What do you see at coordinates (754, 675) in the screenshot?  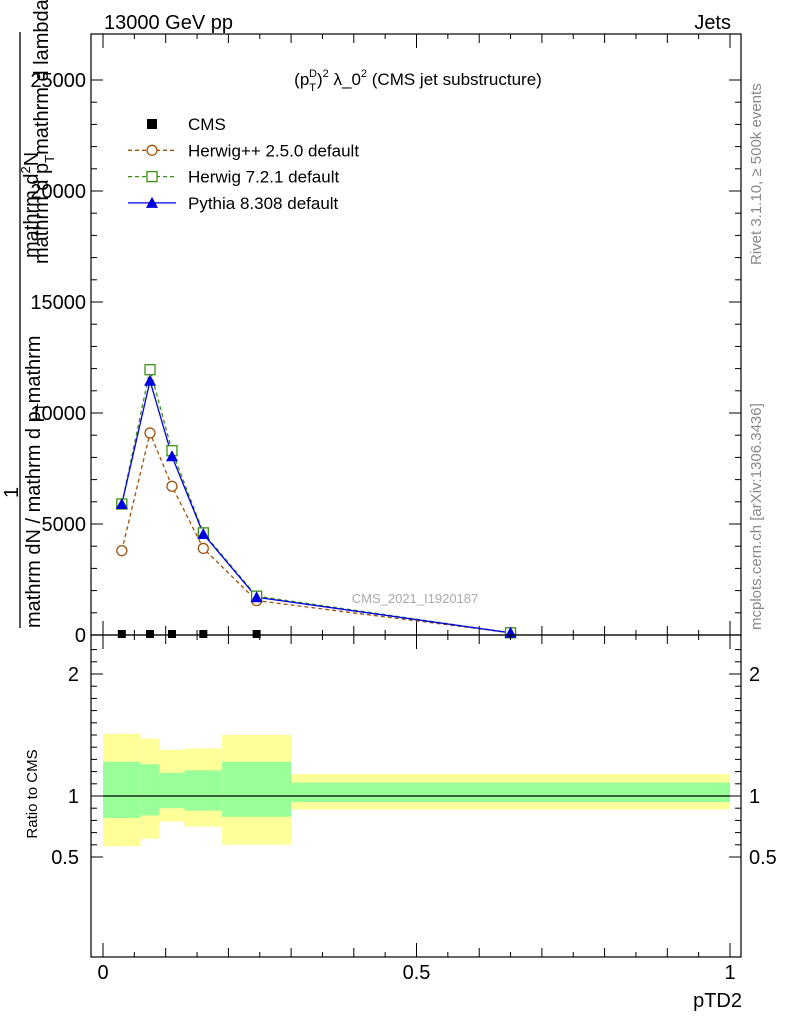 I see `ratio-y-tick-label-right: 2` at bounding box center [754, 675].